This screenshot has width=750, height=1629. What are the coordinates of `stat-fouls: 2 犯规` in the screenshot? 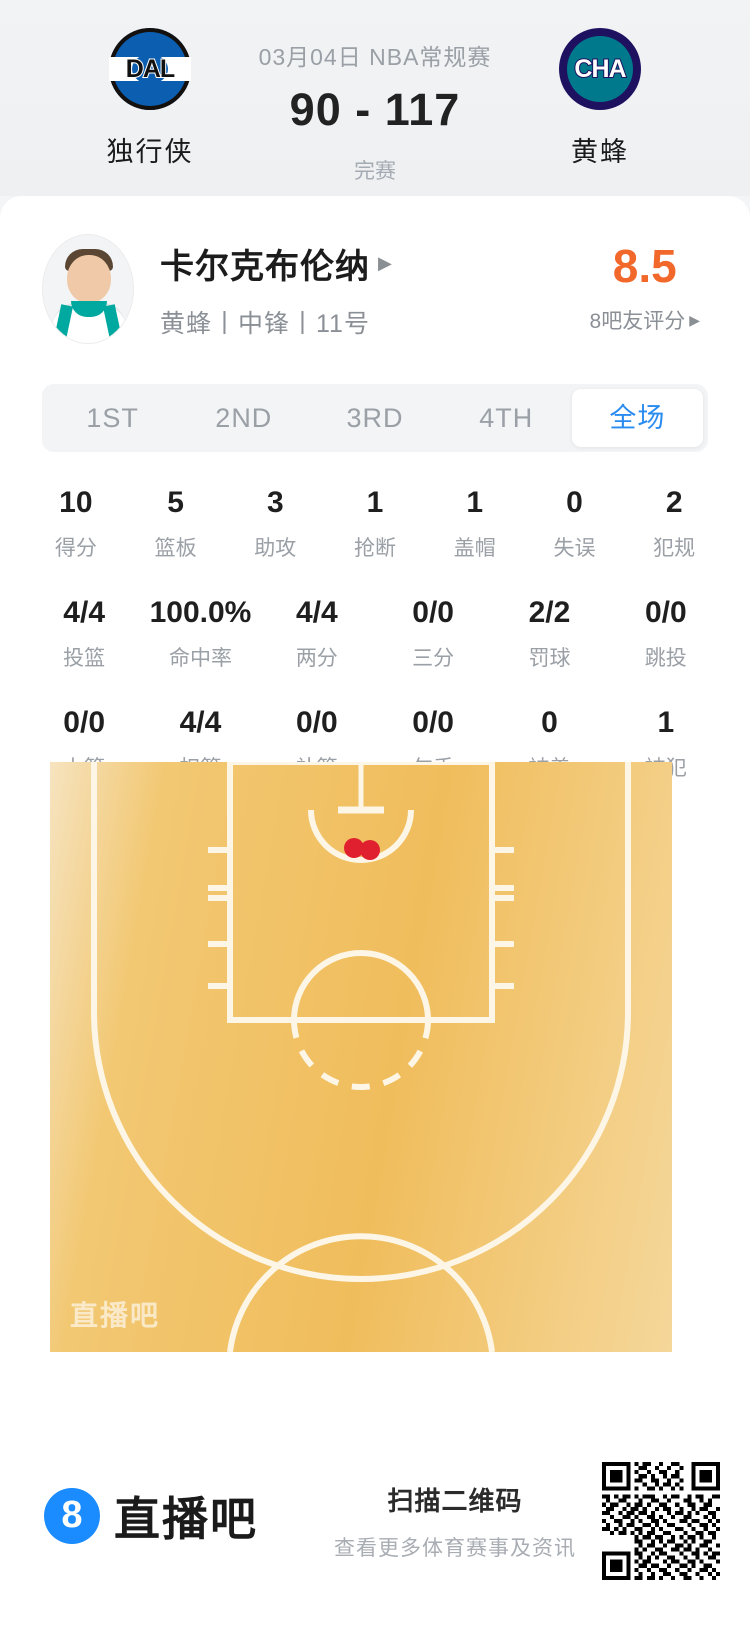 It's located at (674, 524).